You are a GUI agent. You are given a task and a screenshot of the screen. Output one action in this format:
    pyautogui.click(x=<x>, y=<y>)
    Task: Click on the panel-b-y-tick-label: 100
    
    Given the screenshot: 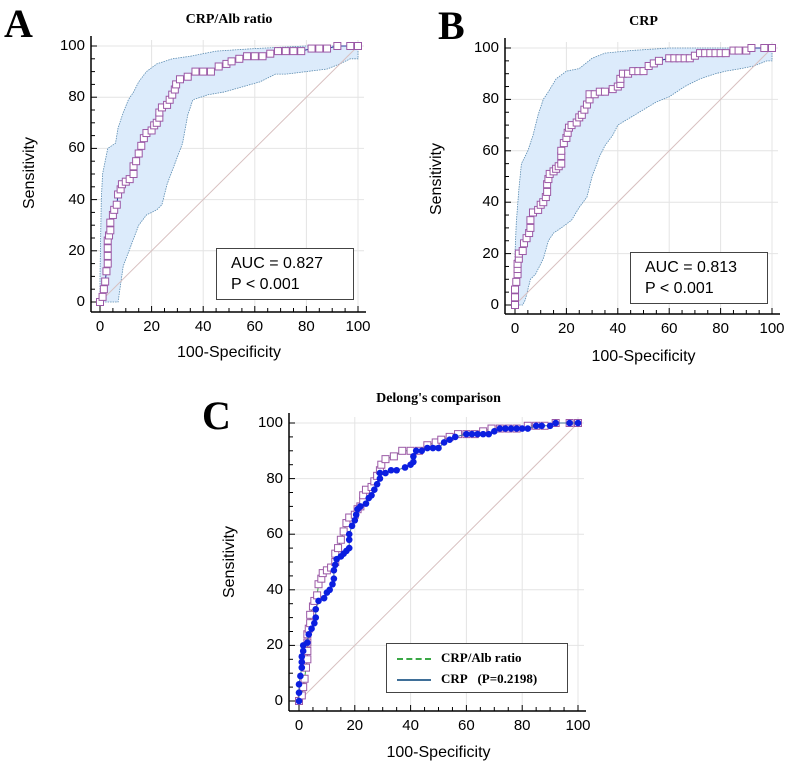 What is the action you would take?
    pyautogui.click(x=486, y=47)
    